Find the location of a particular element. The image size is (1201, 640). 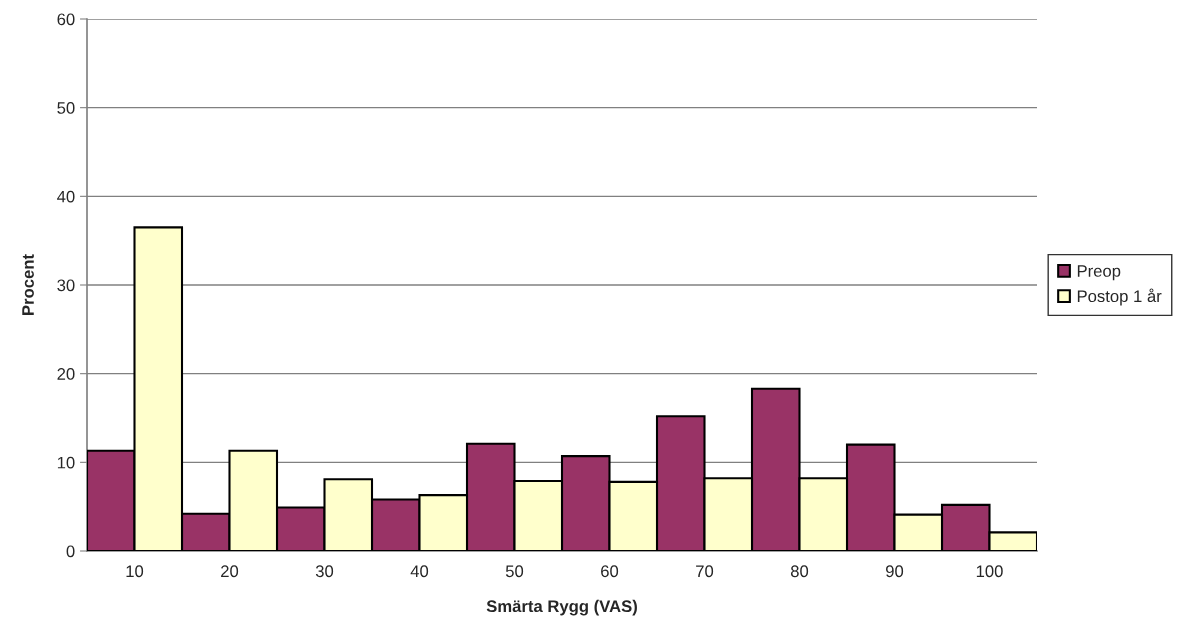

y-tick-label: 40 is located at coordinates (66, 196).